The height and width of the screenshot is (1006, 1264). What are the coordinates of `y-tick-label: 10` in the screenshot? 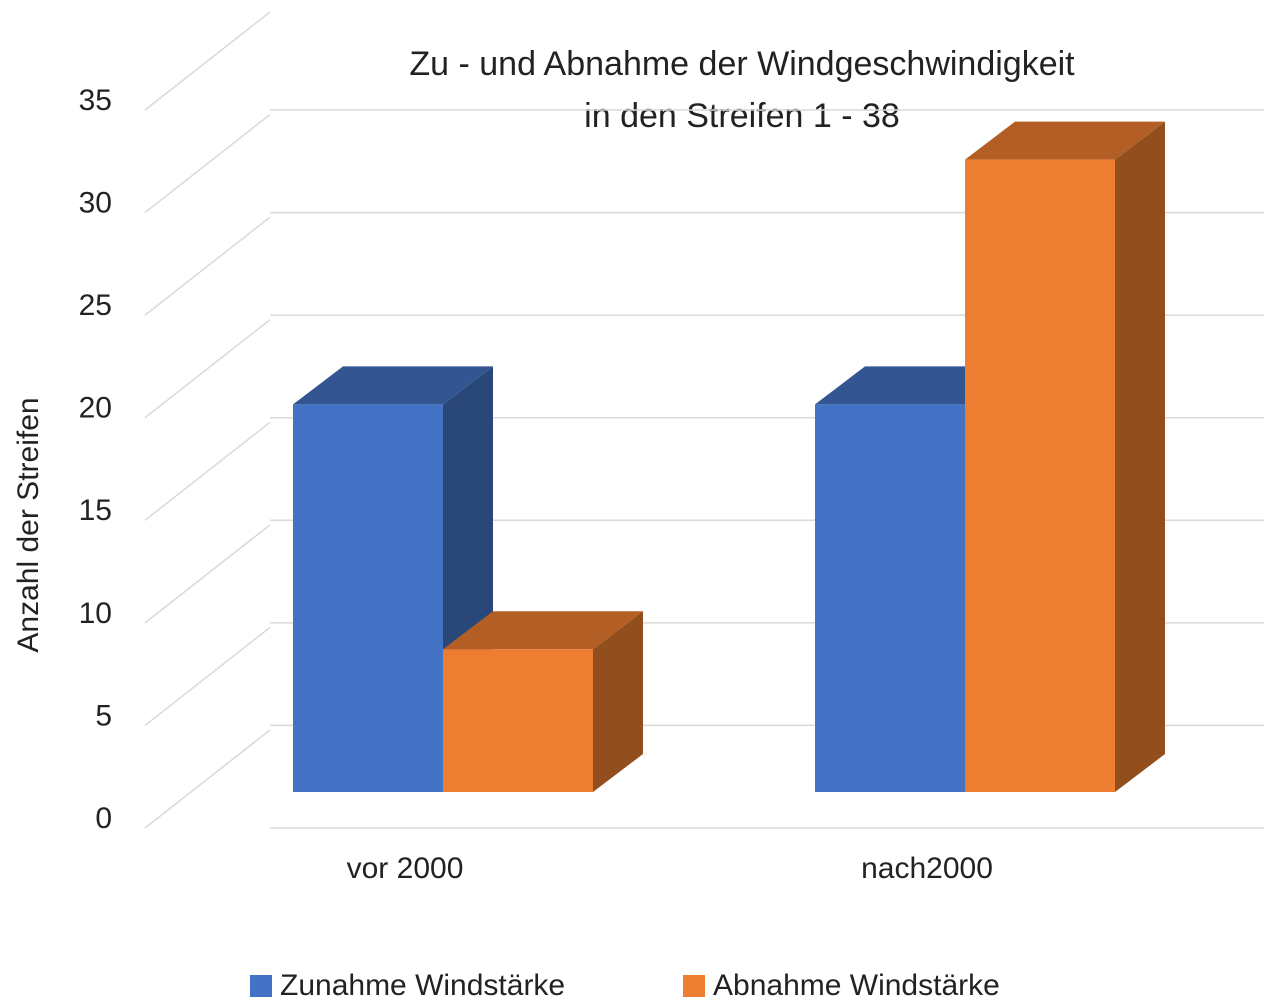 It's located at (95, 613).